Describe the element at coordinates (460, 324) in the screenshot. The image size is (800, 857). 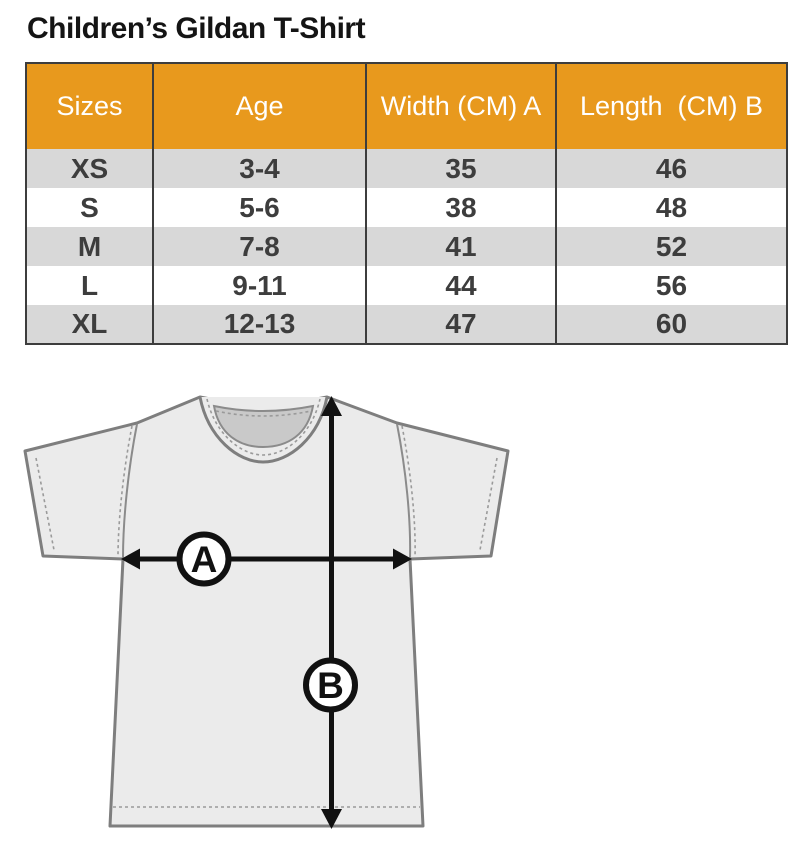
I see `width-cell: 47` at that location.